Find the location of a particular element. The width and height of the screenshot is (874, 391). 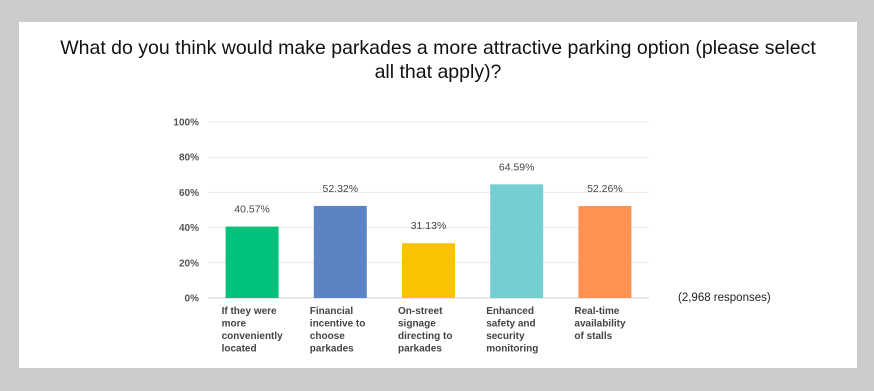

chart-title-line-2: all that apply)? is located at coordinates (438, 72).